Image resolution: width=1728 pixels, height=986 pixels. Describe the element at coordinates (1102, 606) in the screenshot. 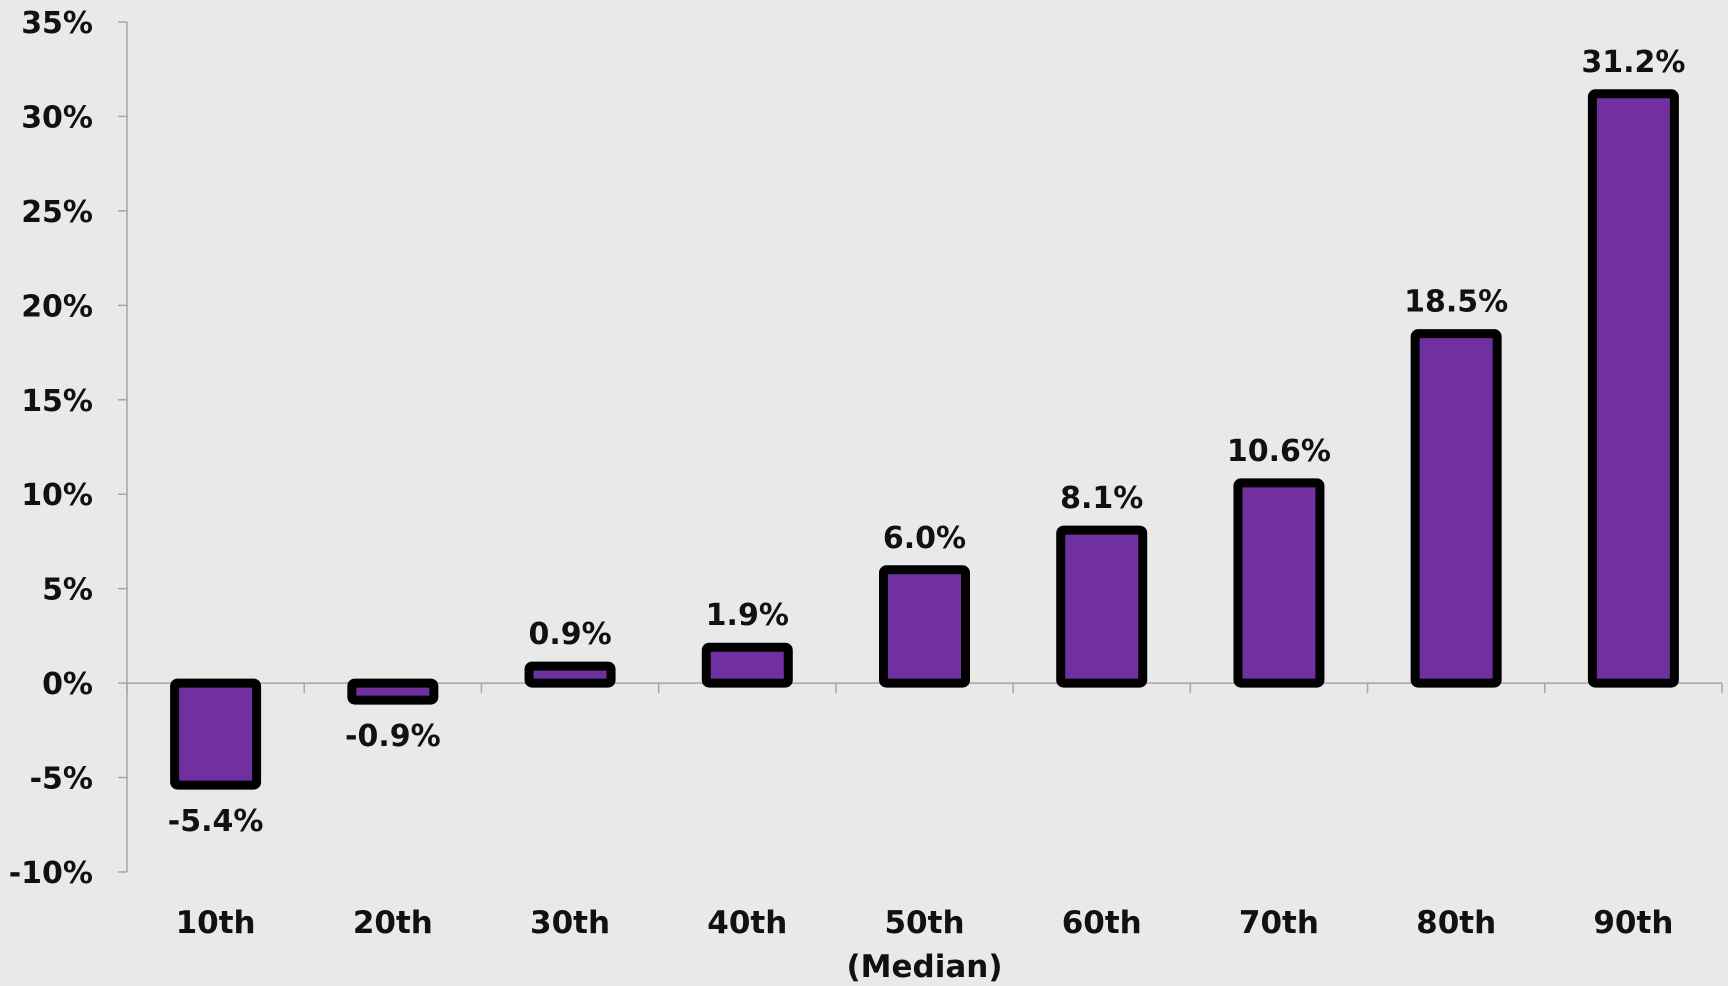

I see `bar-60th` at that location.